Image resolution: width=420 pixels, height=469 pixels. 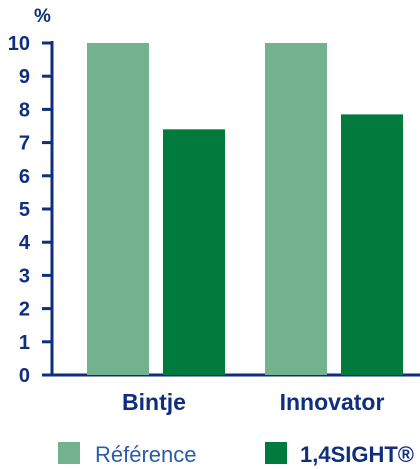 What do you see at coordinates (154, 402) in the screenshot?
I see `category-label-bintje: Bintje` at bounding box center [154, 402].